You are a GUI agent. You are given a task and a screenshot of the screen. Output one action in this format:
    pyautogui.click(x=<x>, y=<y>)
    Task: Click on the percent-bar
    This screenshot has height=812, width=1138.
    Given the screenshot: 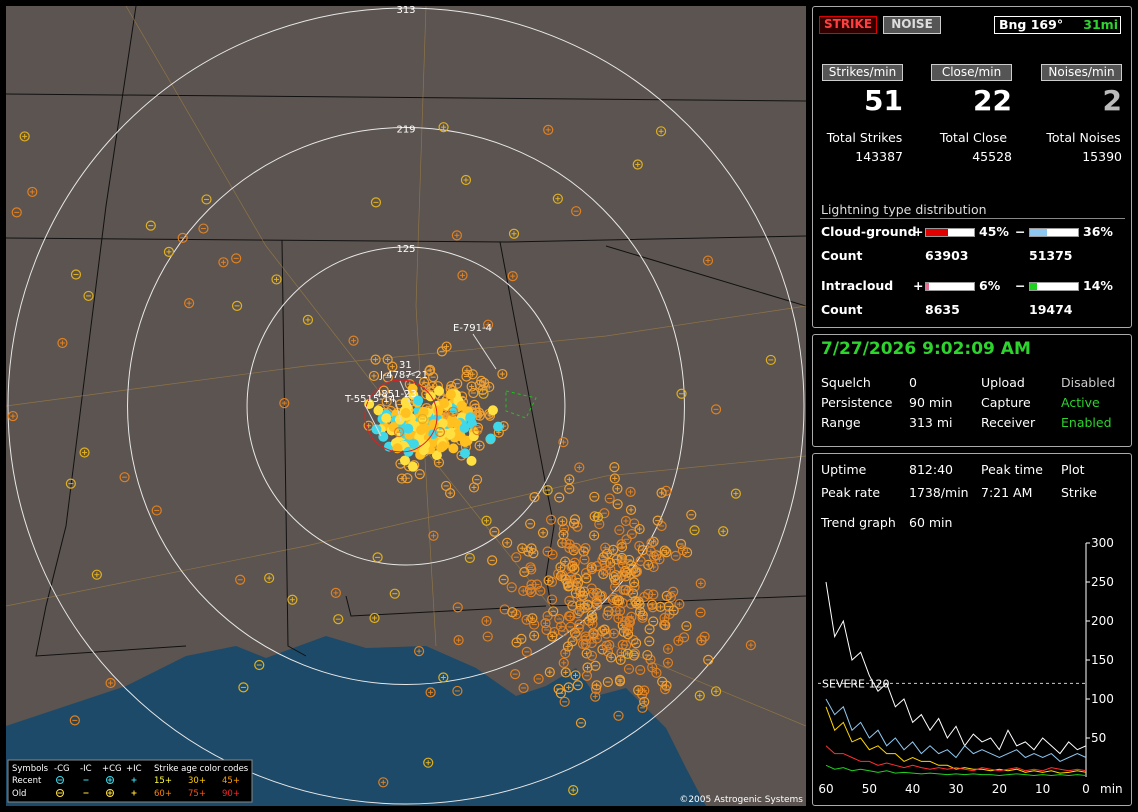 What is the action you would take?
    pyautogui.click(x=1039, y=232)
    